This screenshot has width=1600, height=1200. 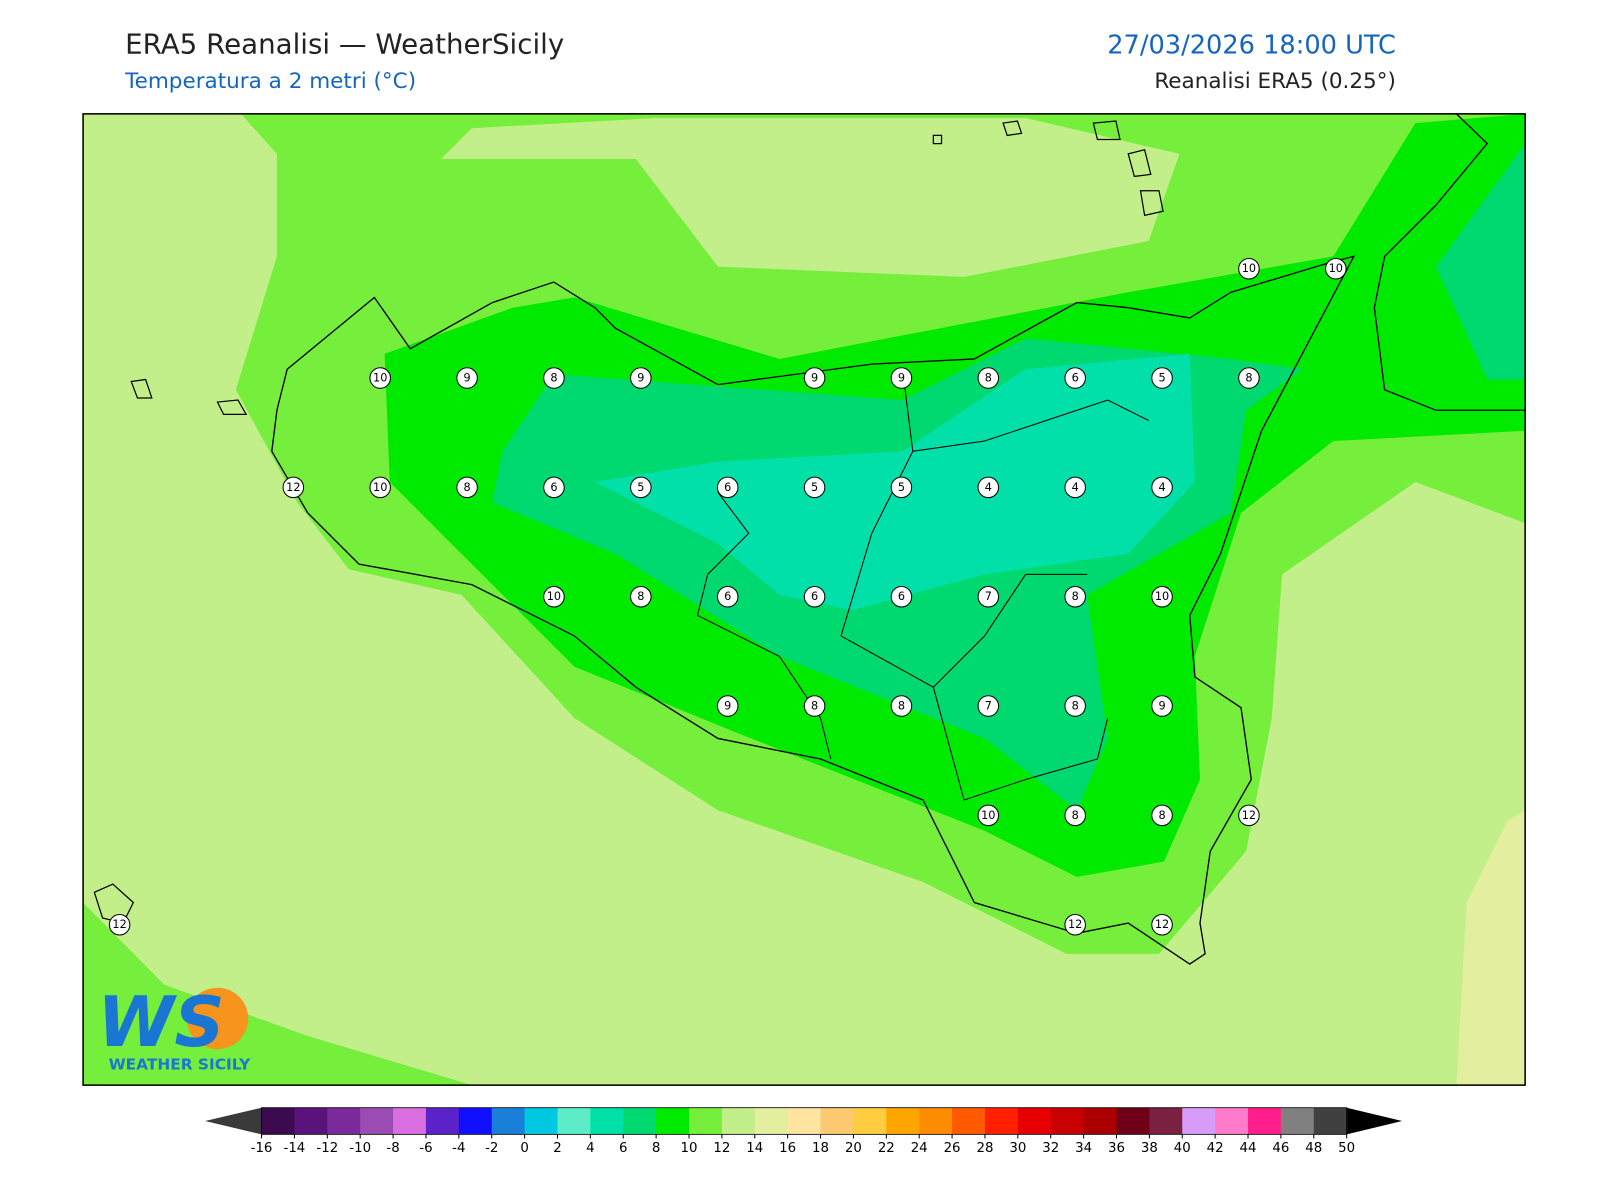 I want to click on datetime: 27/03/2026 18:00 UTC, so click(x=1251, y=45).